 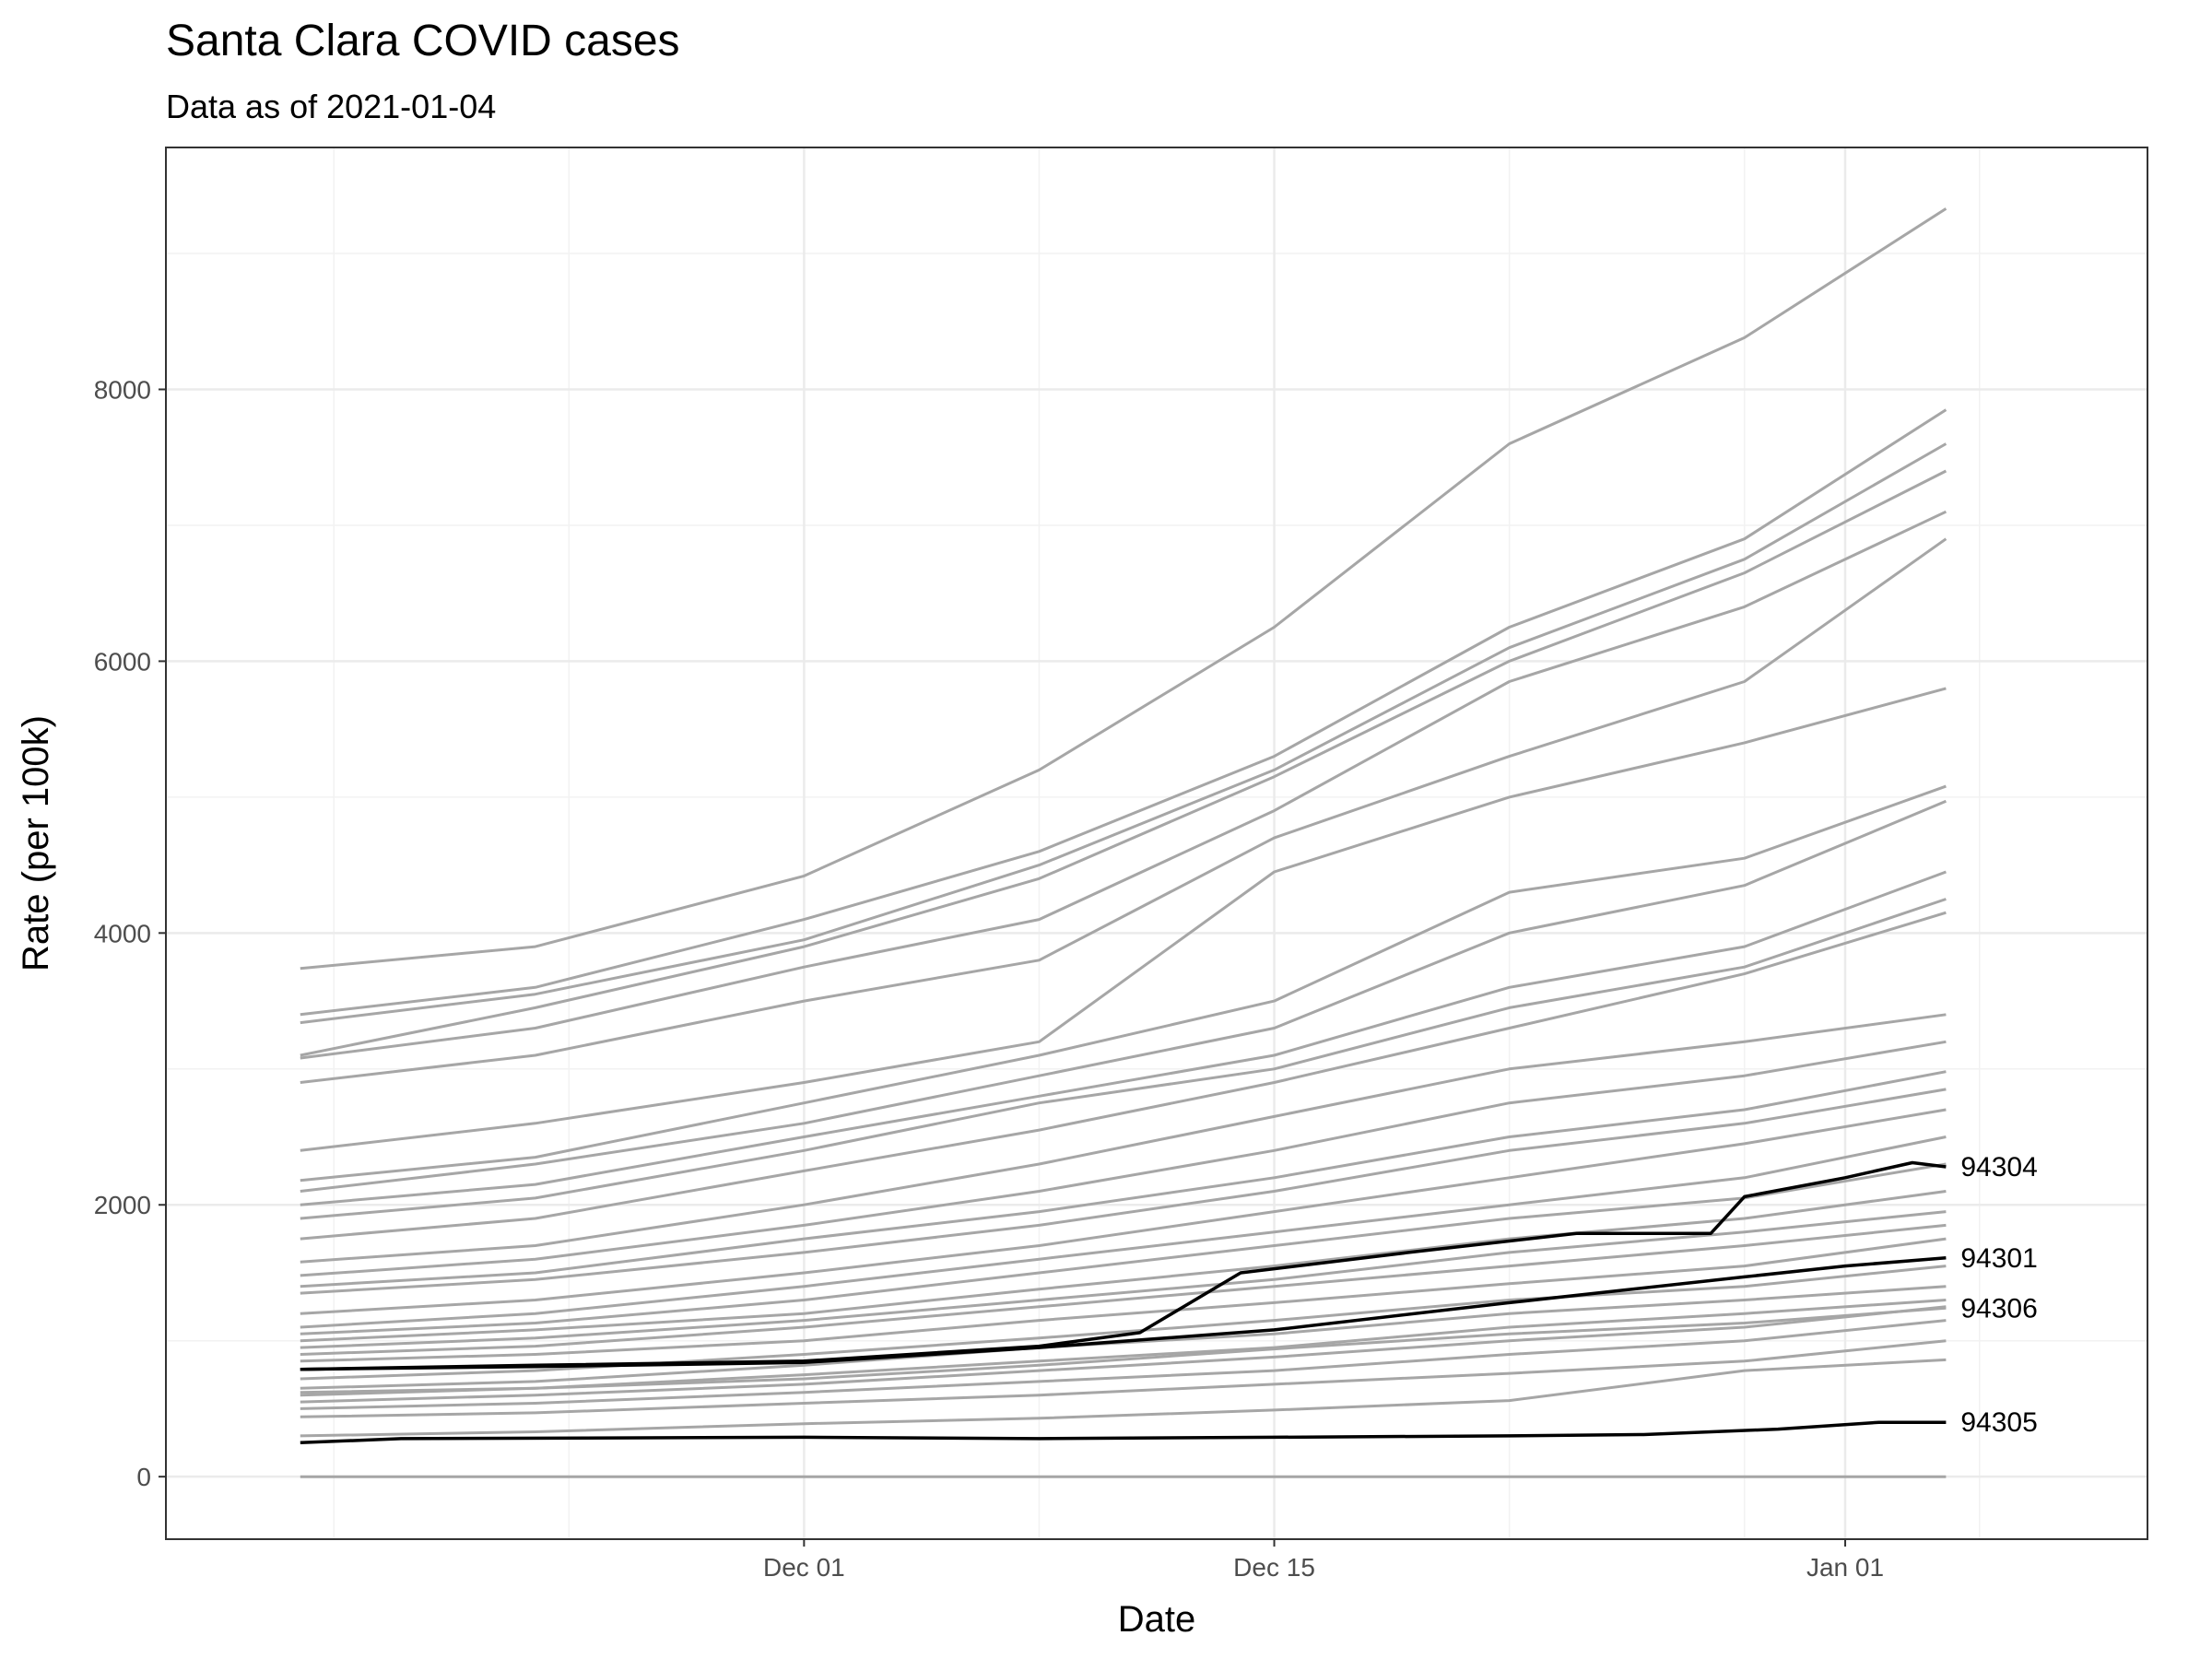 What do you see at coordinates (331, 106) in the screenshot?
I see `chart-subtitle: Data as of 2021-01-04` at bounding box center [331, 106].